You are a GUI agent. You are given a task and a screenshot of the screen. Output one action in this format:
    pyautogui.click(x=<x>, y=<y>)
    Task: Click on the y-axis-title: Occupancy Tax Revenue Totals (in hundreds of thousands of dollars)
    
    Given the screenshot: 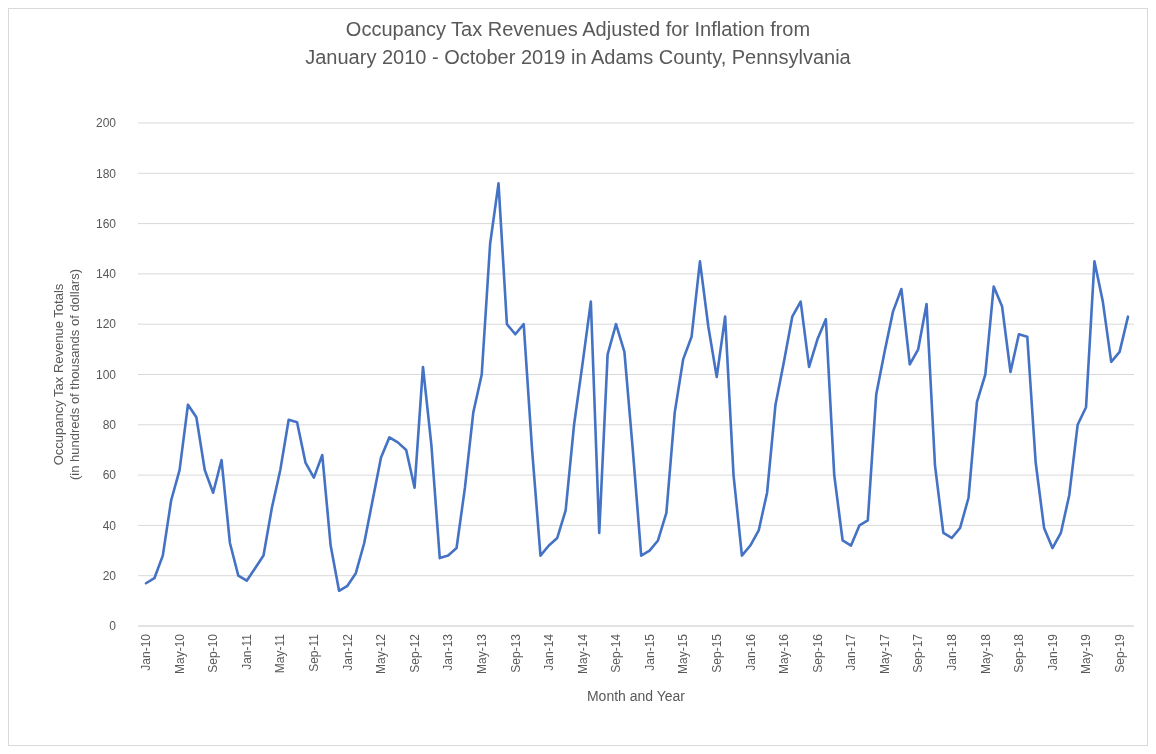 What is the action you would take?
    pyautogui.click(x=66, y=374)
    